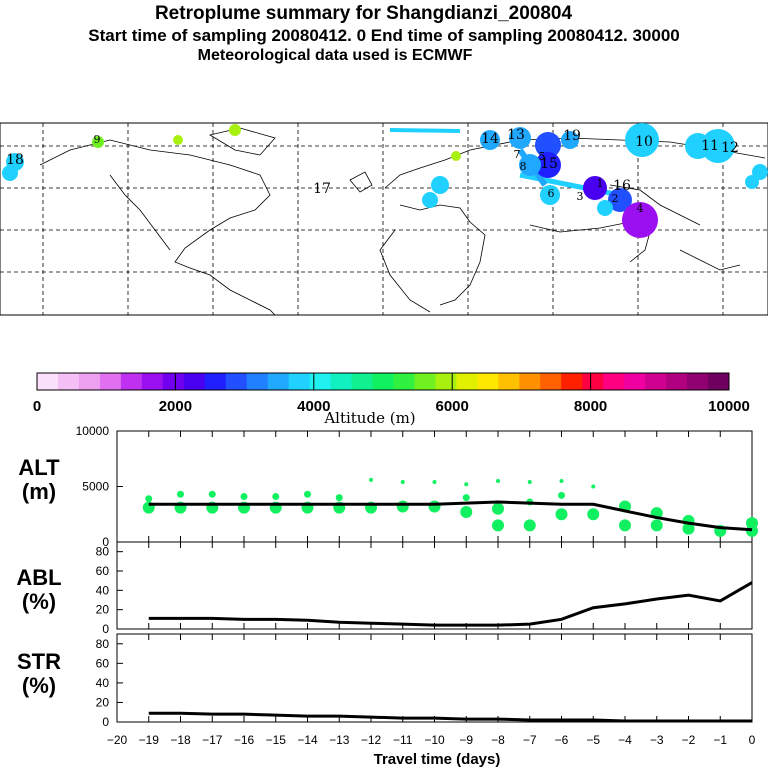 The width and height of the screenshot is (768, 768). I want to click on alt-panel-label: ALT (m), so click(39, 480).